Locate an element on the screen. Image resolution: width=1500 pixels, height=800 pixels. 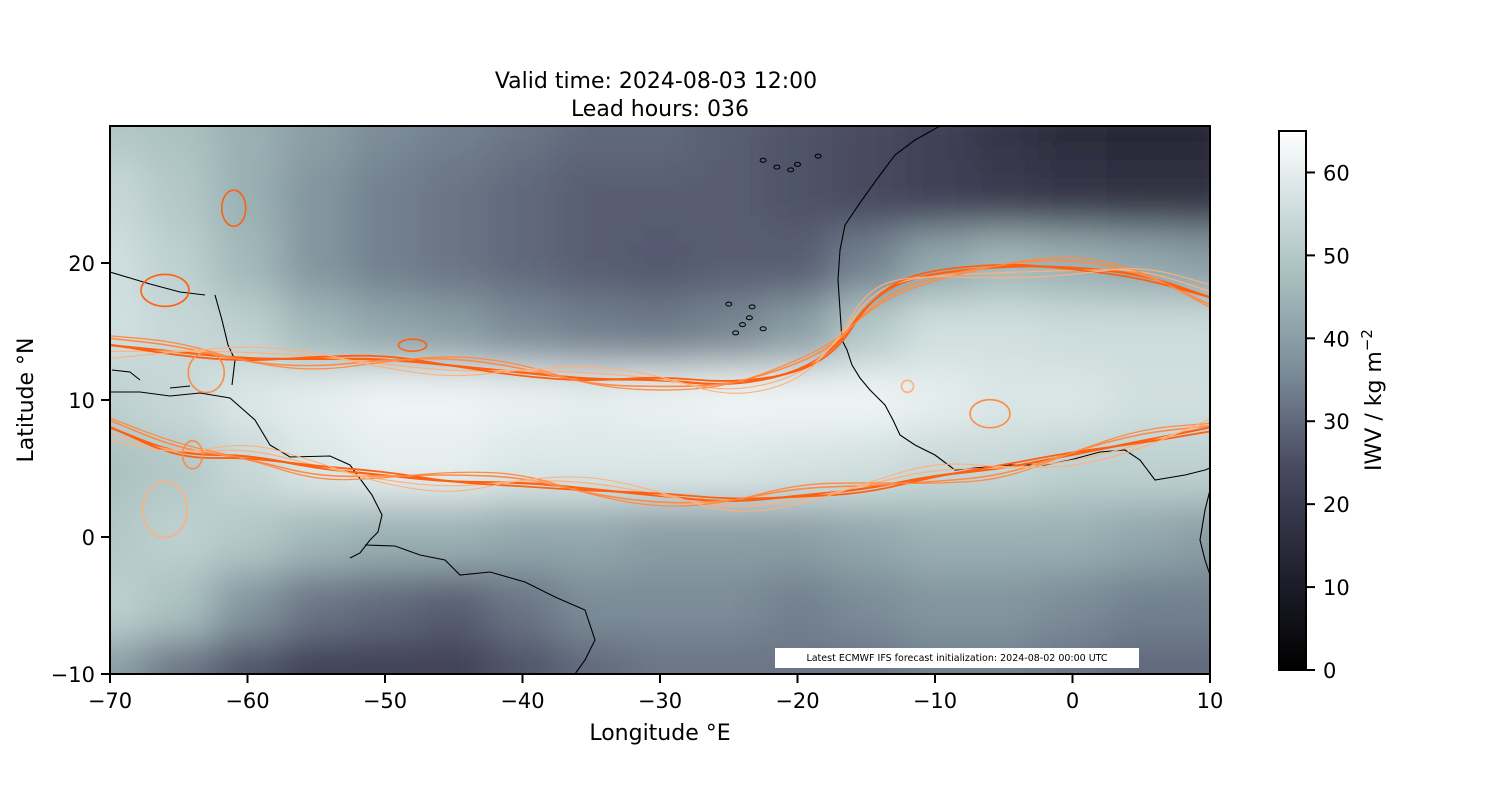
coastline-south-america is located at coordinates (353, 532).